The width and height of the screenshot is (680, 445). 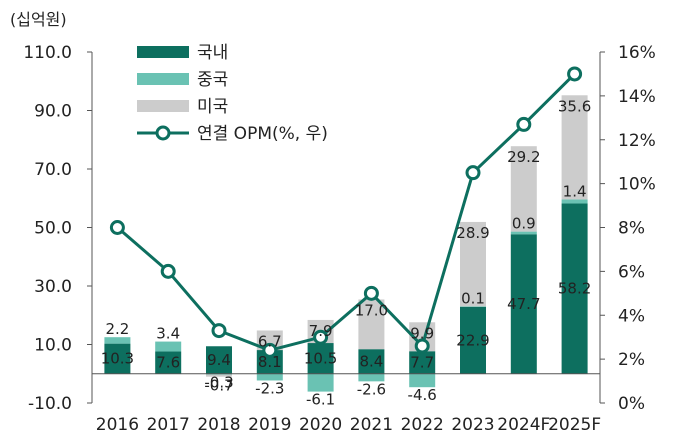 I want to click on bar-us-2025F, so click(x=574, y=147).